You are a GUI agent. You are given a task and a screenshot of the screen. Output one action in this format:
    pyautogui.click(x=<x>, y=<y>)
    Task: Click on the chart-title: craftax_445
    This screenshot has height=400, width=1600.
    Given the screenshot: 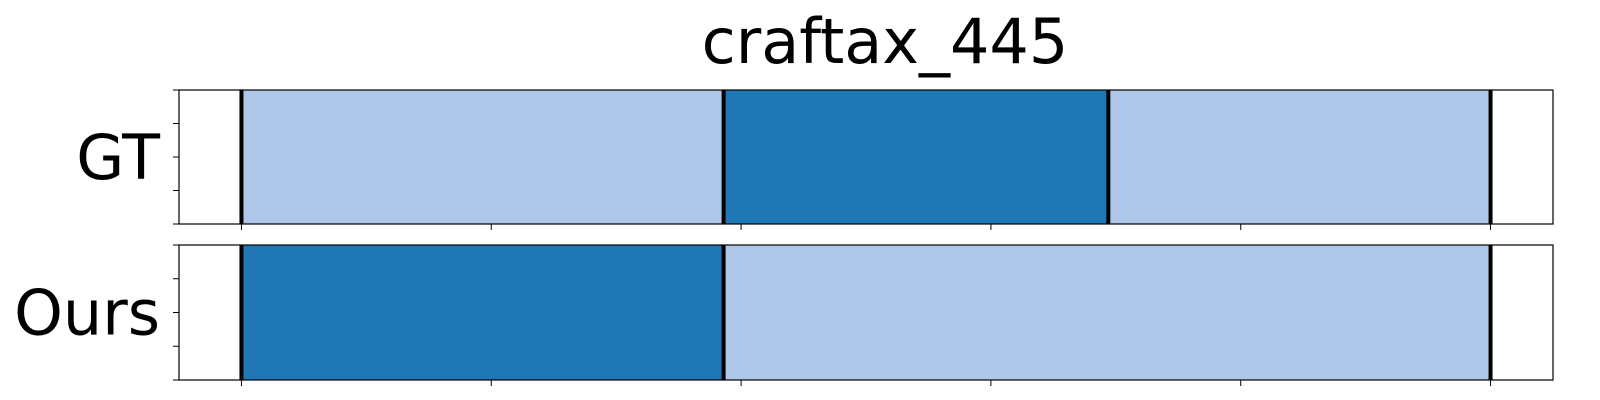 What is the action you would take?
    pyautogui.click(x=885, y=41)
    